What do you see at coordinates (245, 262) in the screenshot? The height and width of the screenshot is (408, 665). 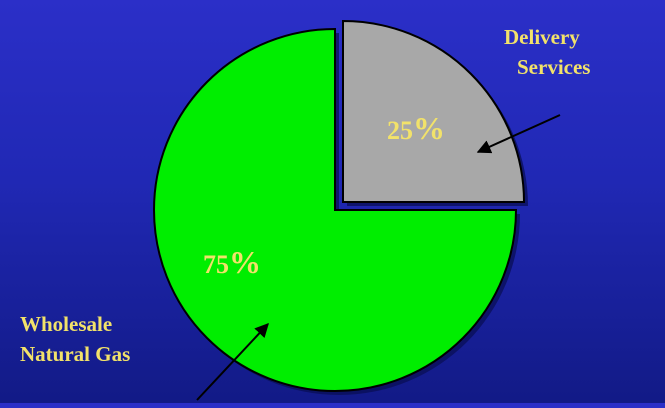 I see `wholesale-percentage-sign: %` at bounding box center [245, 262].